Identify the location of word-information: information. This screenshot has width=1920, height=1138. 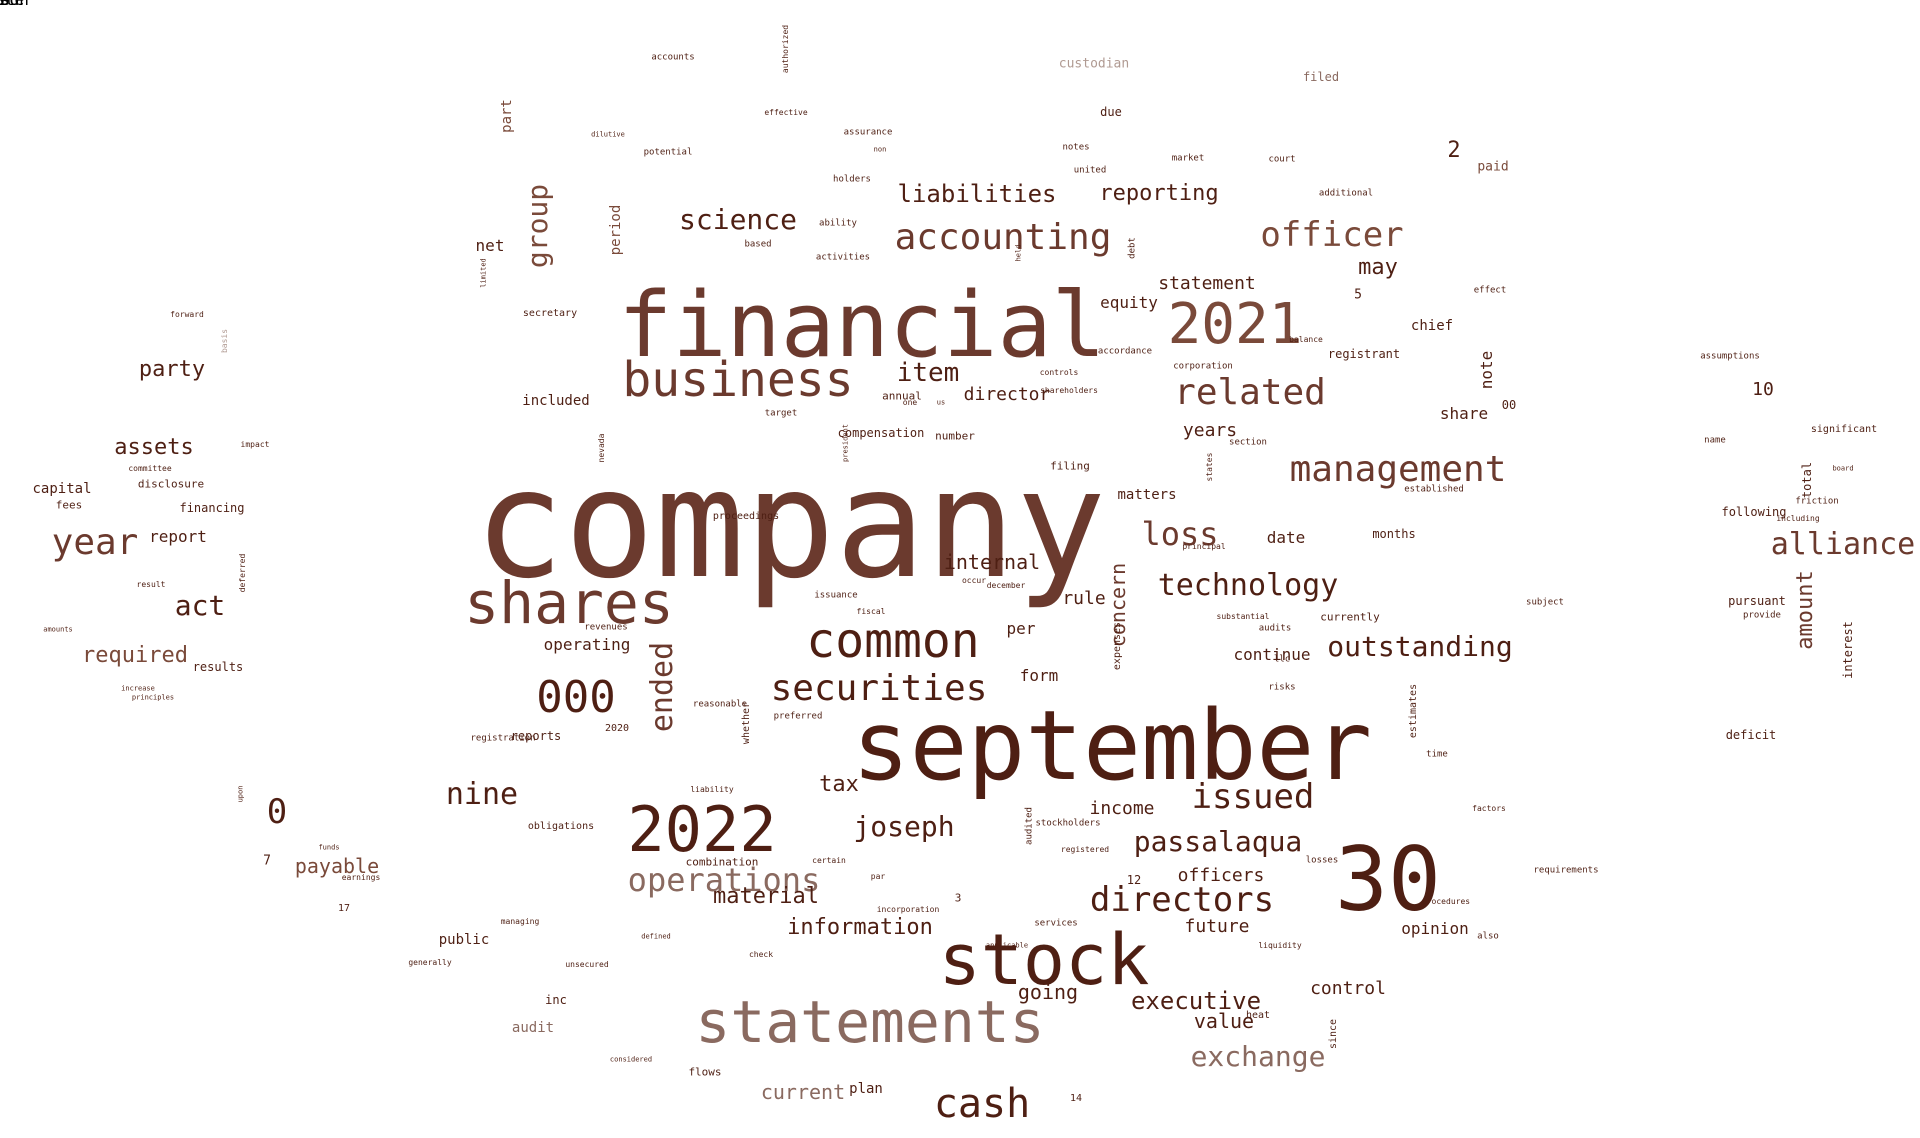
(860, 927).